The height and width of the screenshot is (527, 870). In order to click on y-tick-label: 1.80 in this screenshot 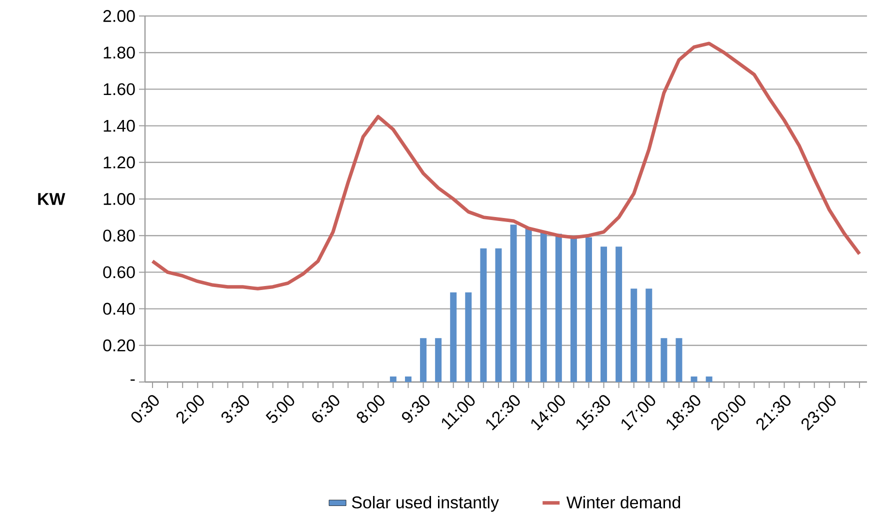, I will do `click(119, 52)`.